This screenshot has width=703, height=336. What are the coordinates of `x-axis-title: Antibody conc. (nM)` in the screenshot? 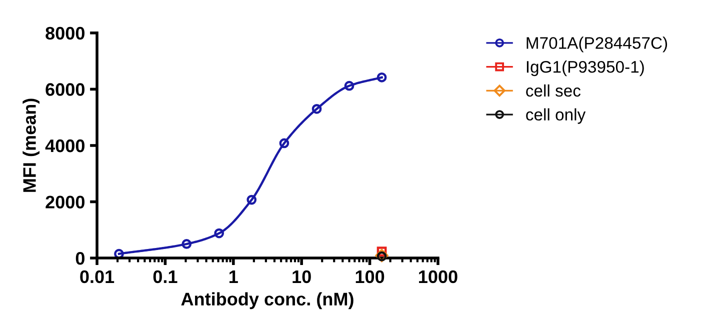 It's located at (267, 301).